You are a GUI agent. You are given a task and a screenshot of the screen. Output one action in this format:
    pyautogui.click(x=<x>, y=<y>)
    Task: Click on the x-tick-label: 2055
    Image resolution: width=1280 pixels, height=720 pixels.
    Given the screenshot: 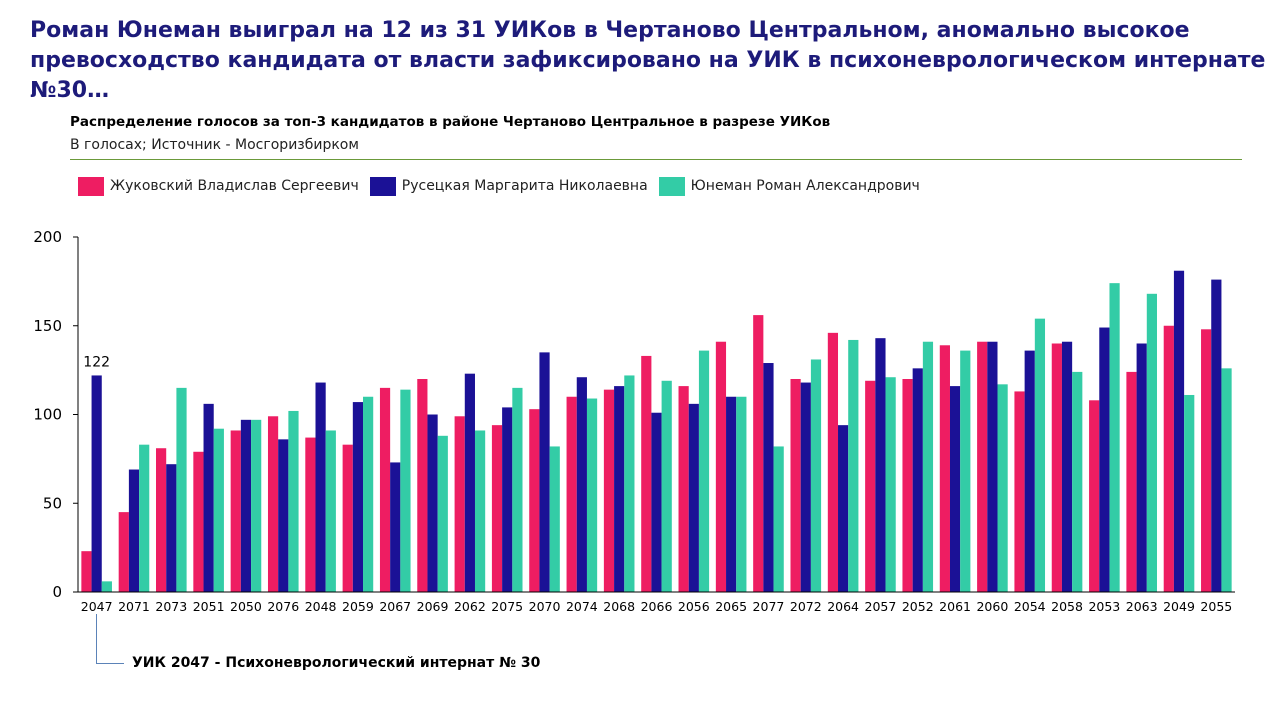 What is the action you would take?
    pyautogui.click(x=1216, y=606)
    